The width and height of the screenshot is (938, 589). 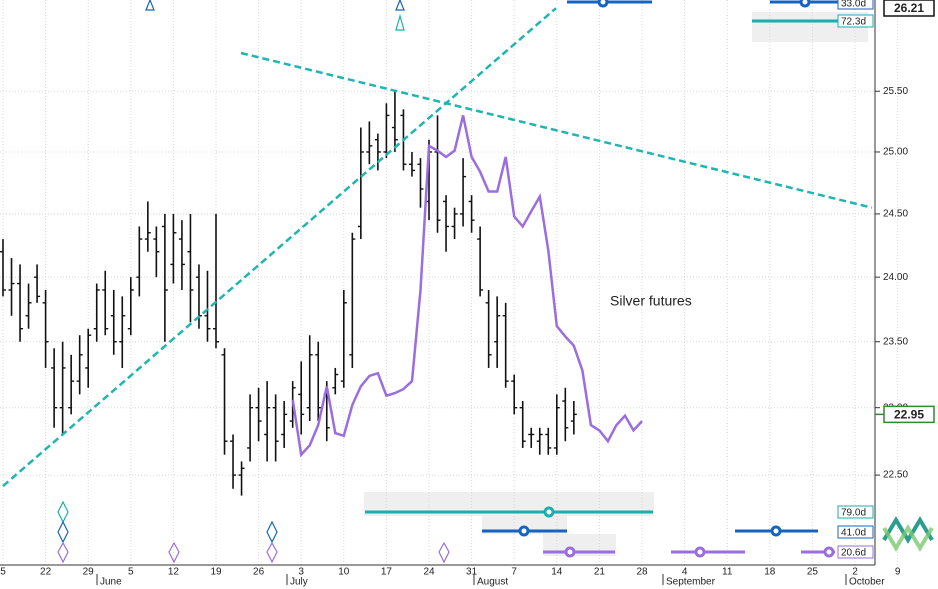 I want to click on month-label: August, so click(x=492, y=582).